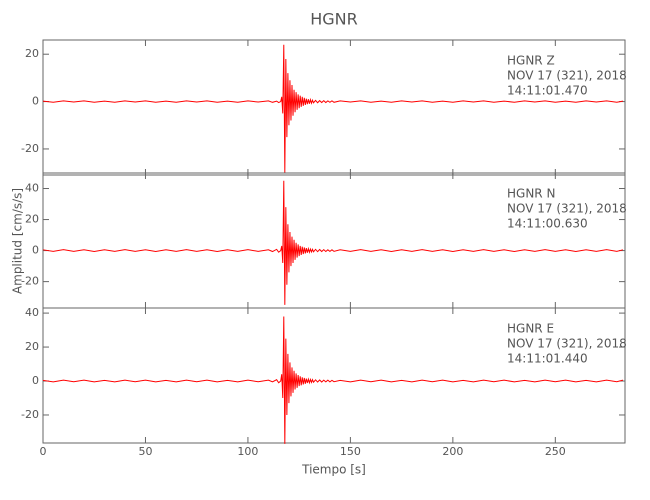 This screenshot has width=650, height=500. Describe the element at coordinates (18, 241) in the screenshot. I see `y-axis-label: Amplitud [cm/s/s]` at that location.